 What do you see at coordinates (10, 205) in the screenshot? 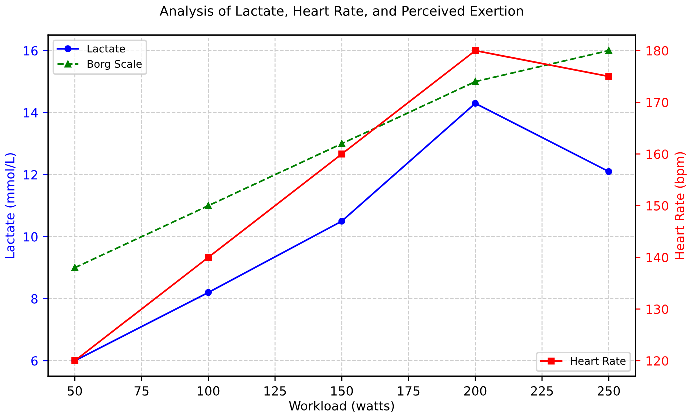
I see `y-axis-title: Lactate (mmol/L)` at bounding box center [10, 205].